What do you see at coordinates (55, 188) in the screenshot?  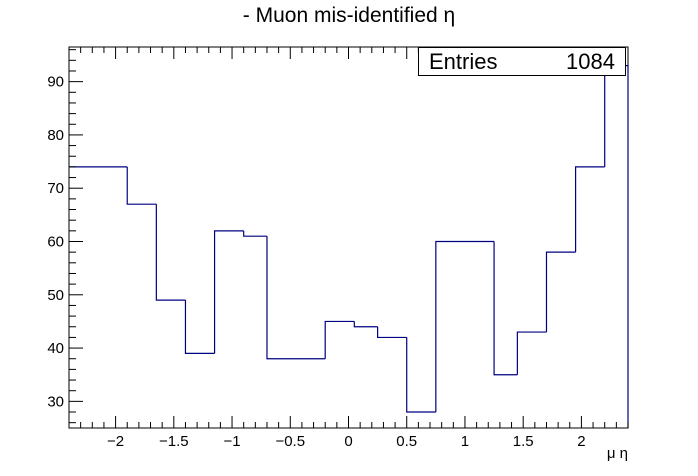 I see `y-tick-label: 70` at bounding box center [55, 188].